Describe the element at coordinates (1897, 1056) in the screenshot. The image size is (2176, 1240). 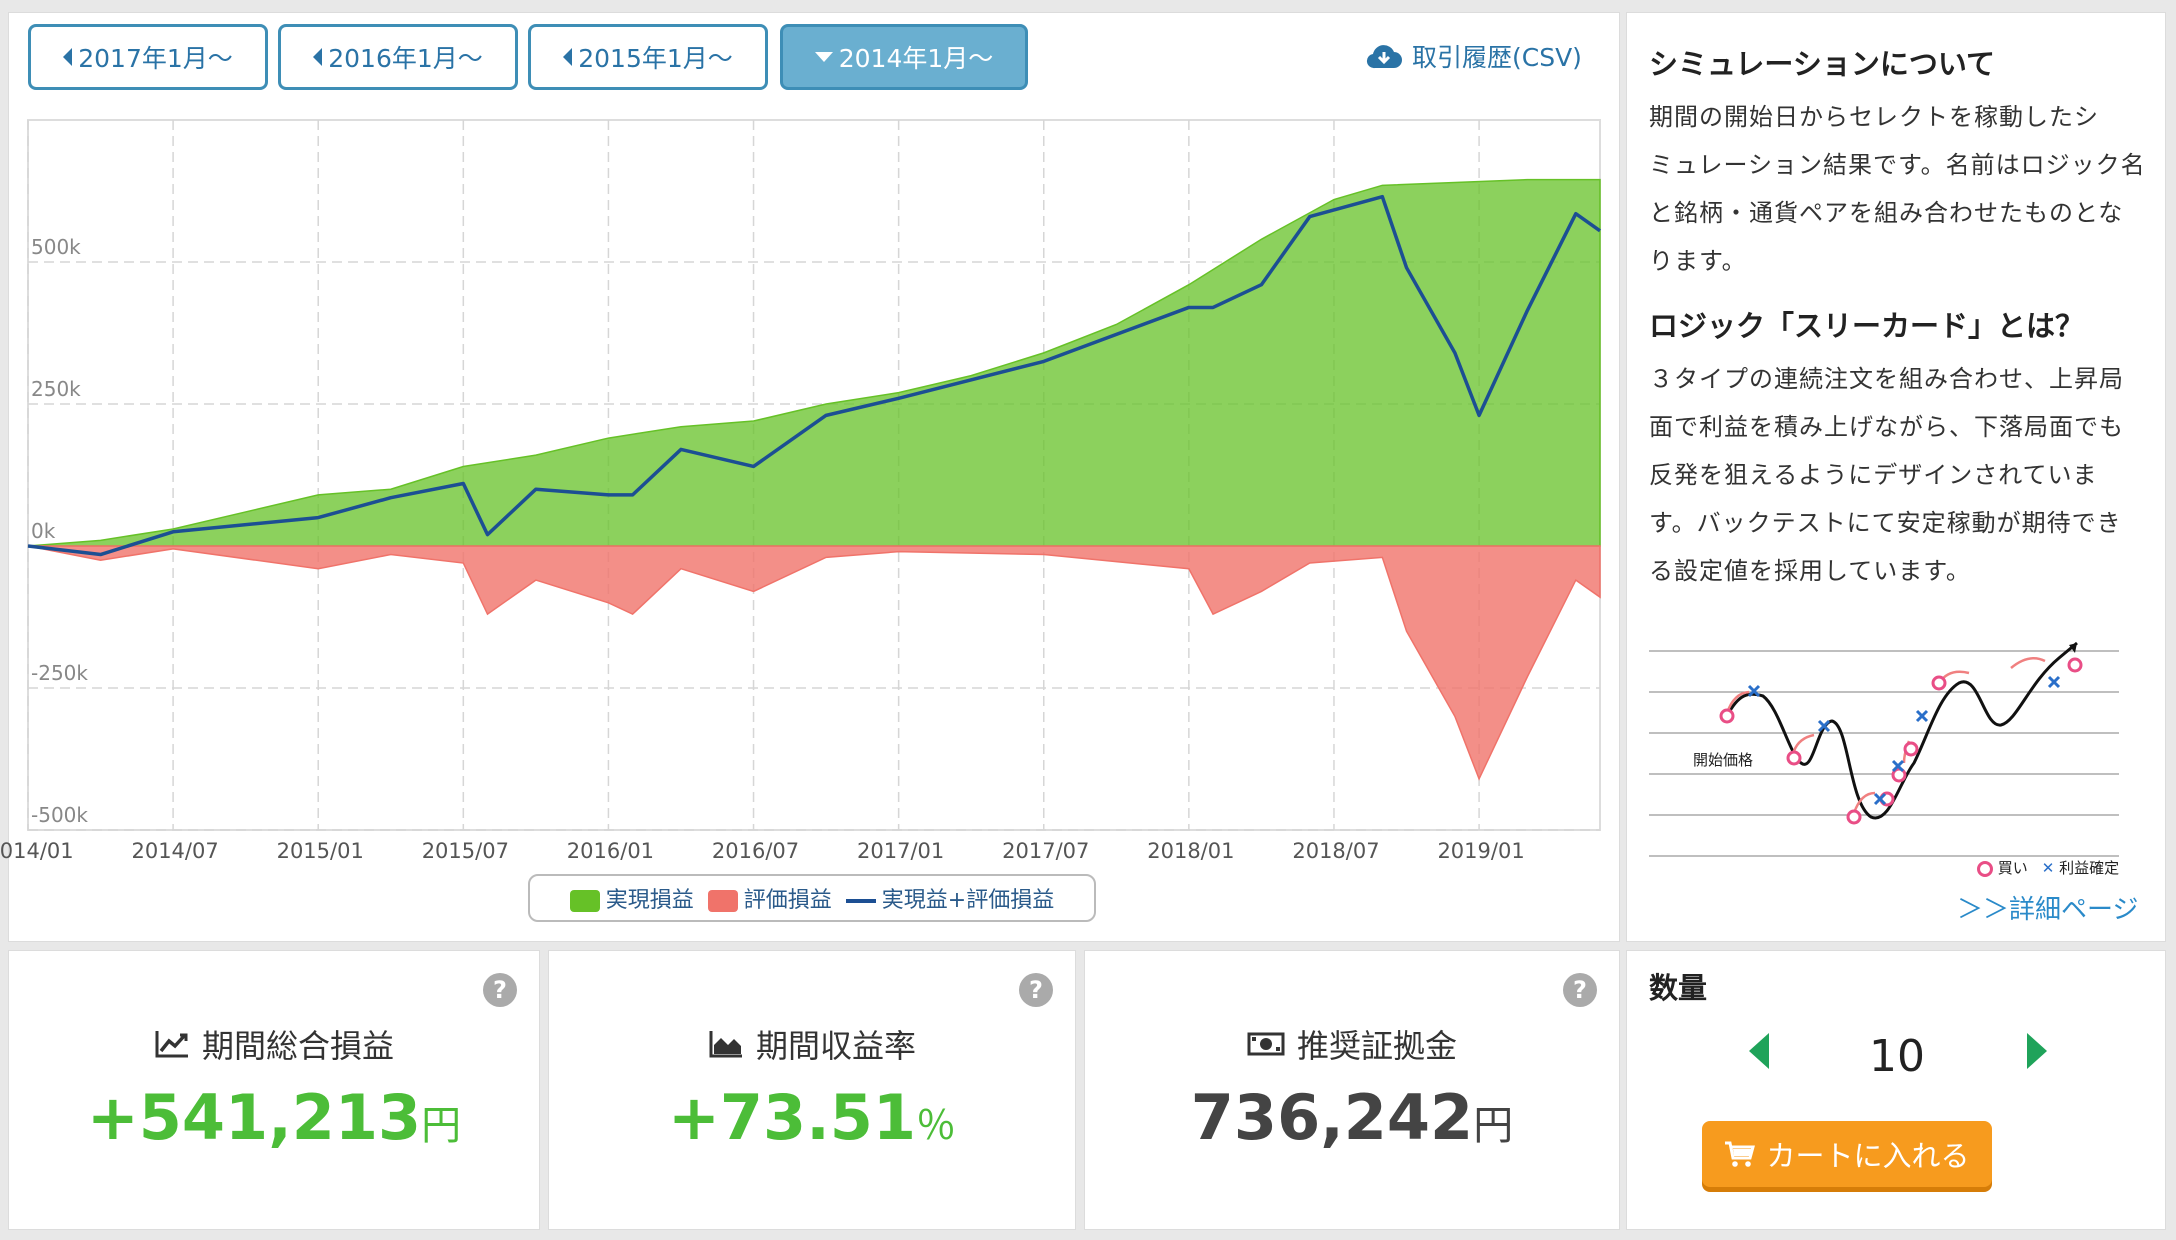
I see `quantity-value: 10` at that location.